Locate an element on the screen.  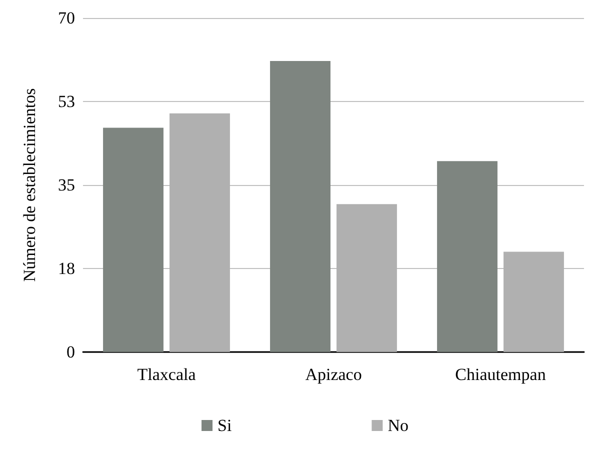
y-tick-label: 0 is located at coordinates (70, 352).